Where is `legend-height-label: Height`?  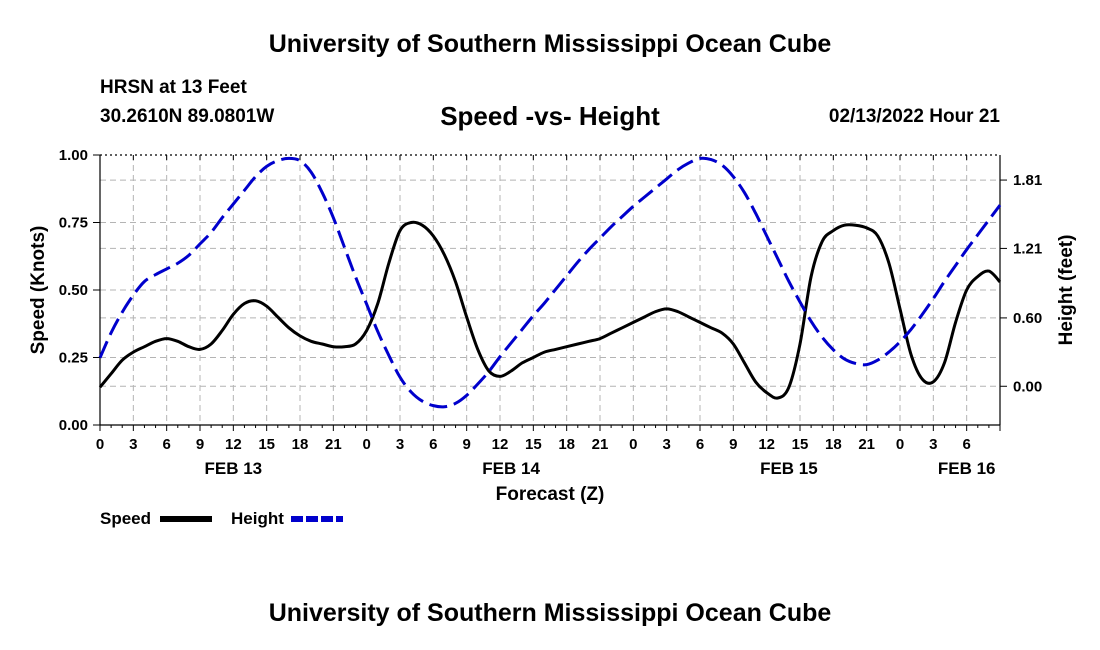
legend-height-label: Height is located at coordinates (257, 518).